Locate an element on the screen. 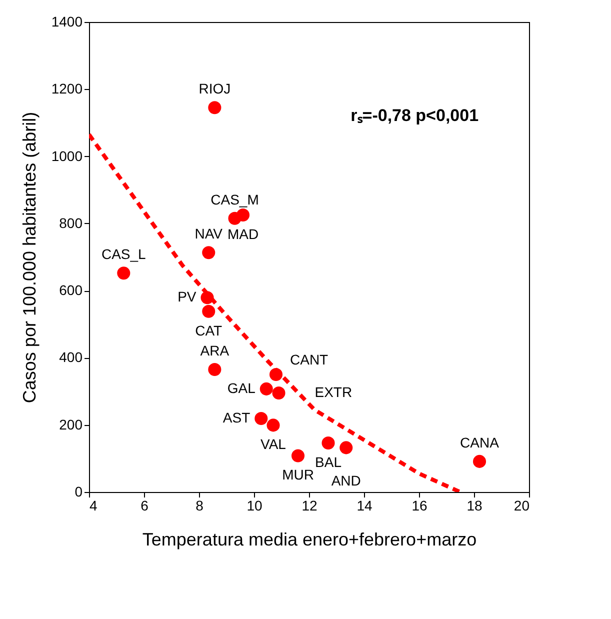 Image resolution: width=611 pixels, height=619 pixels. y-tick-label: 0 is located at coordinates (78, 492).